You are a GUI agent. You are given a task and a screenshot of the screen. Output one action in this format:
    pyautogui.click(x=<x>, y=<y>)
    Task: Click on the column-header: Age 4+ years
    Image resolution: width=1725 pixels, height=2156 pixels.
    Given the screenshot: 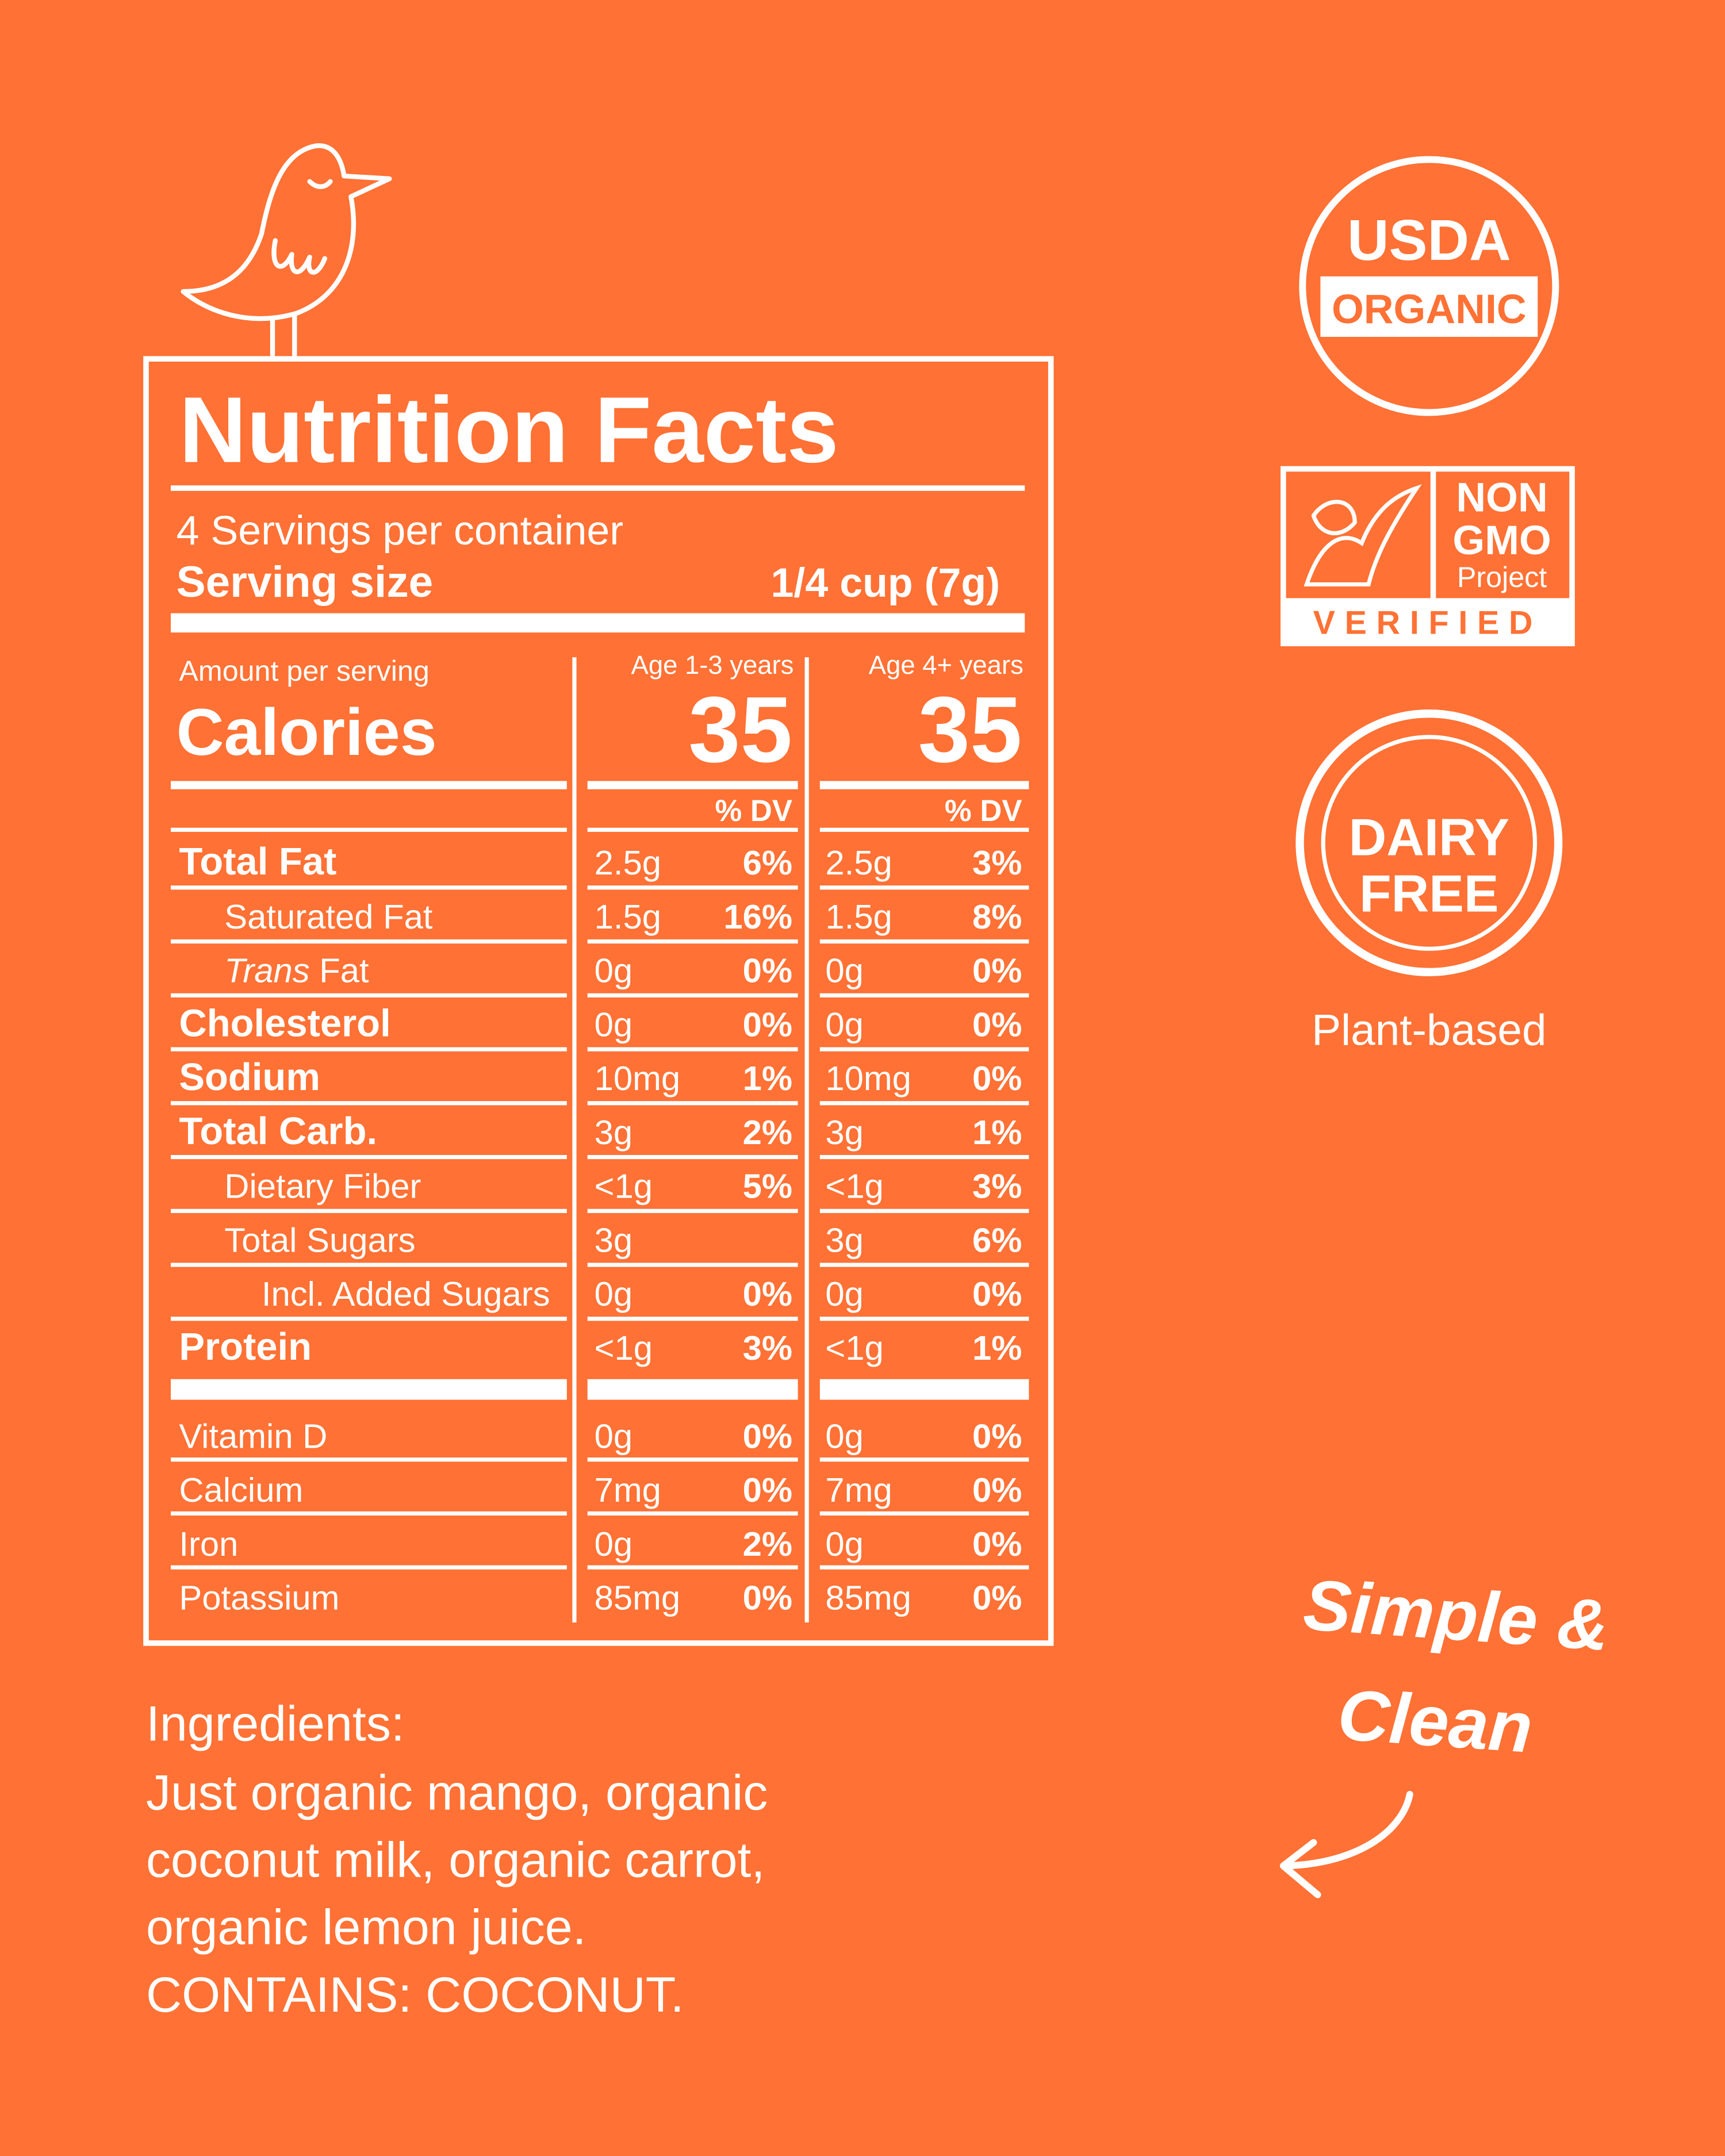 What is the action you would take?
    pyautogui.click(x=946, y=665)
    